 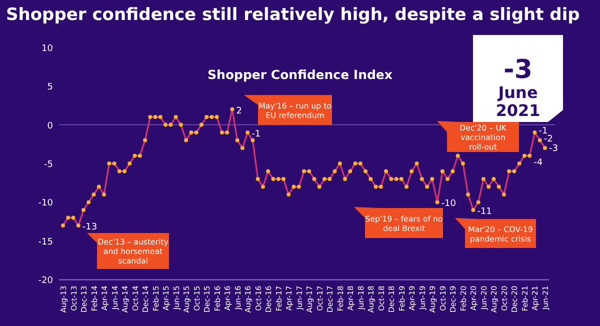 I want to click on data-label: -11, so click(x=484, y=211).